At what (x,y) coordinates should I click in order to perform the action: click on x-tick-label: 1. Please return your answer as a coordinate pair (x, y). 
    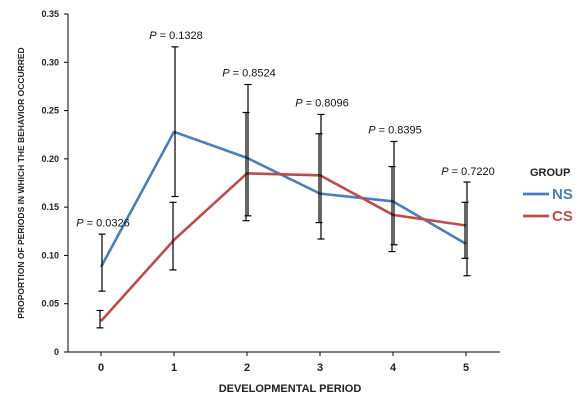
    Looking at the image, I should click on (174, 368).